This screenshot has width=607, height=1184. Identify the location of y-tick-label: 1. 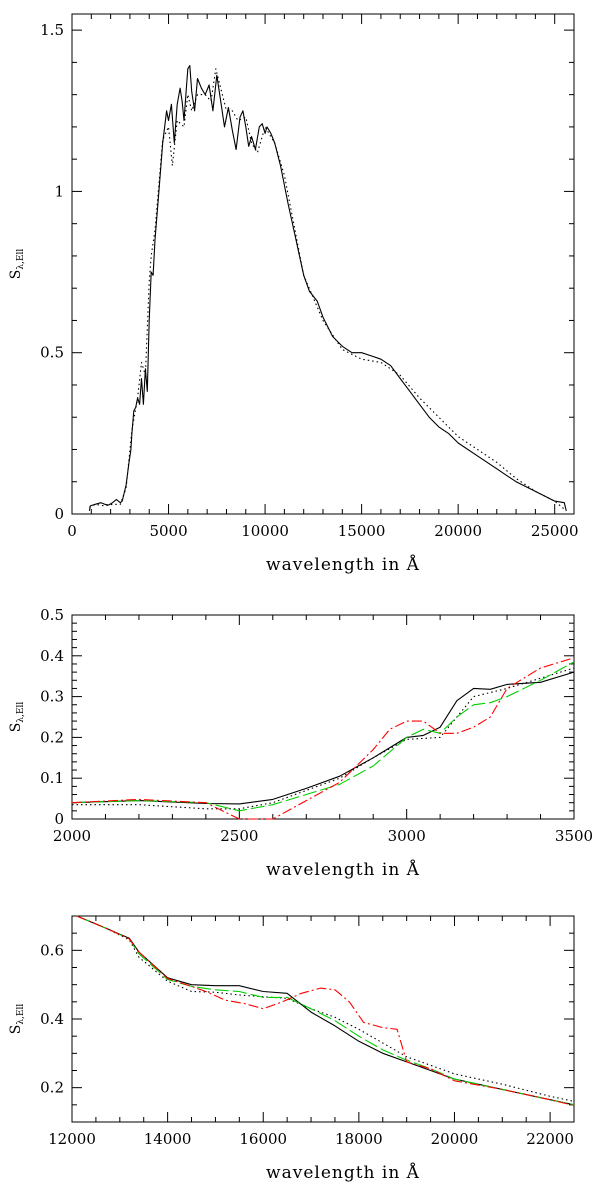
(59, 191).